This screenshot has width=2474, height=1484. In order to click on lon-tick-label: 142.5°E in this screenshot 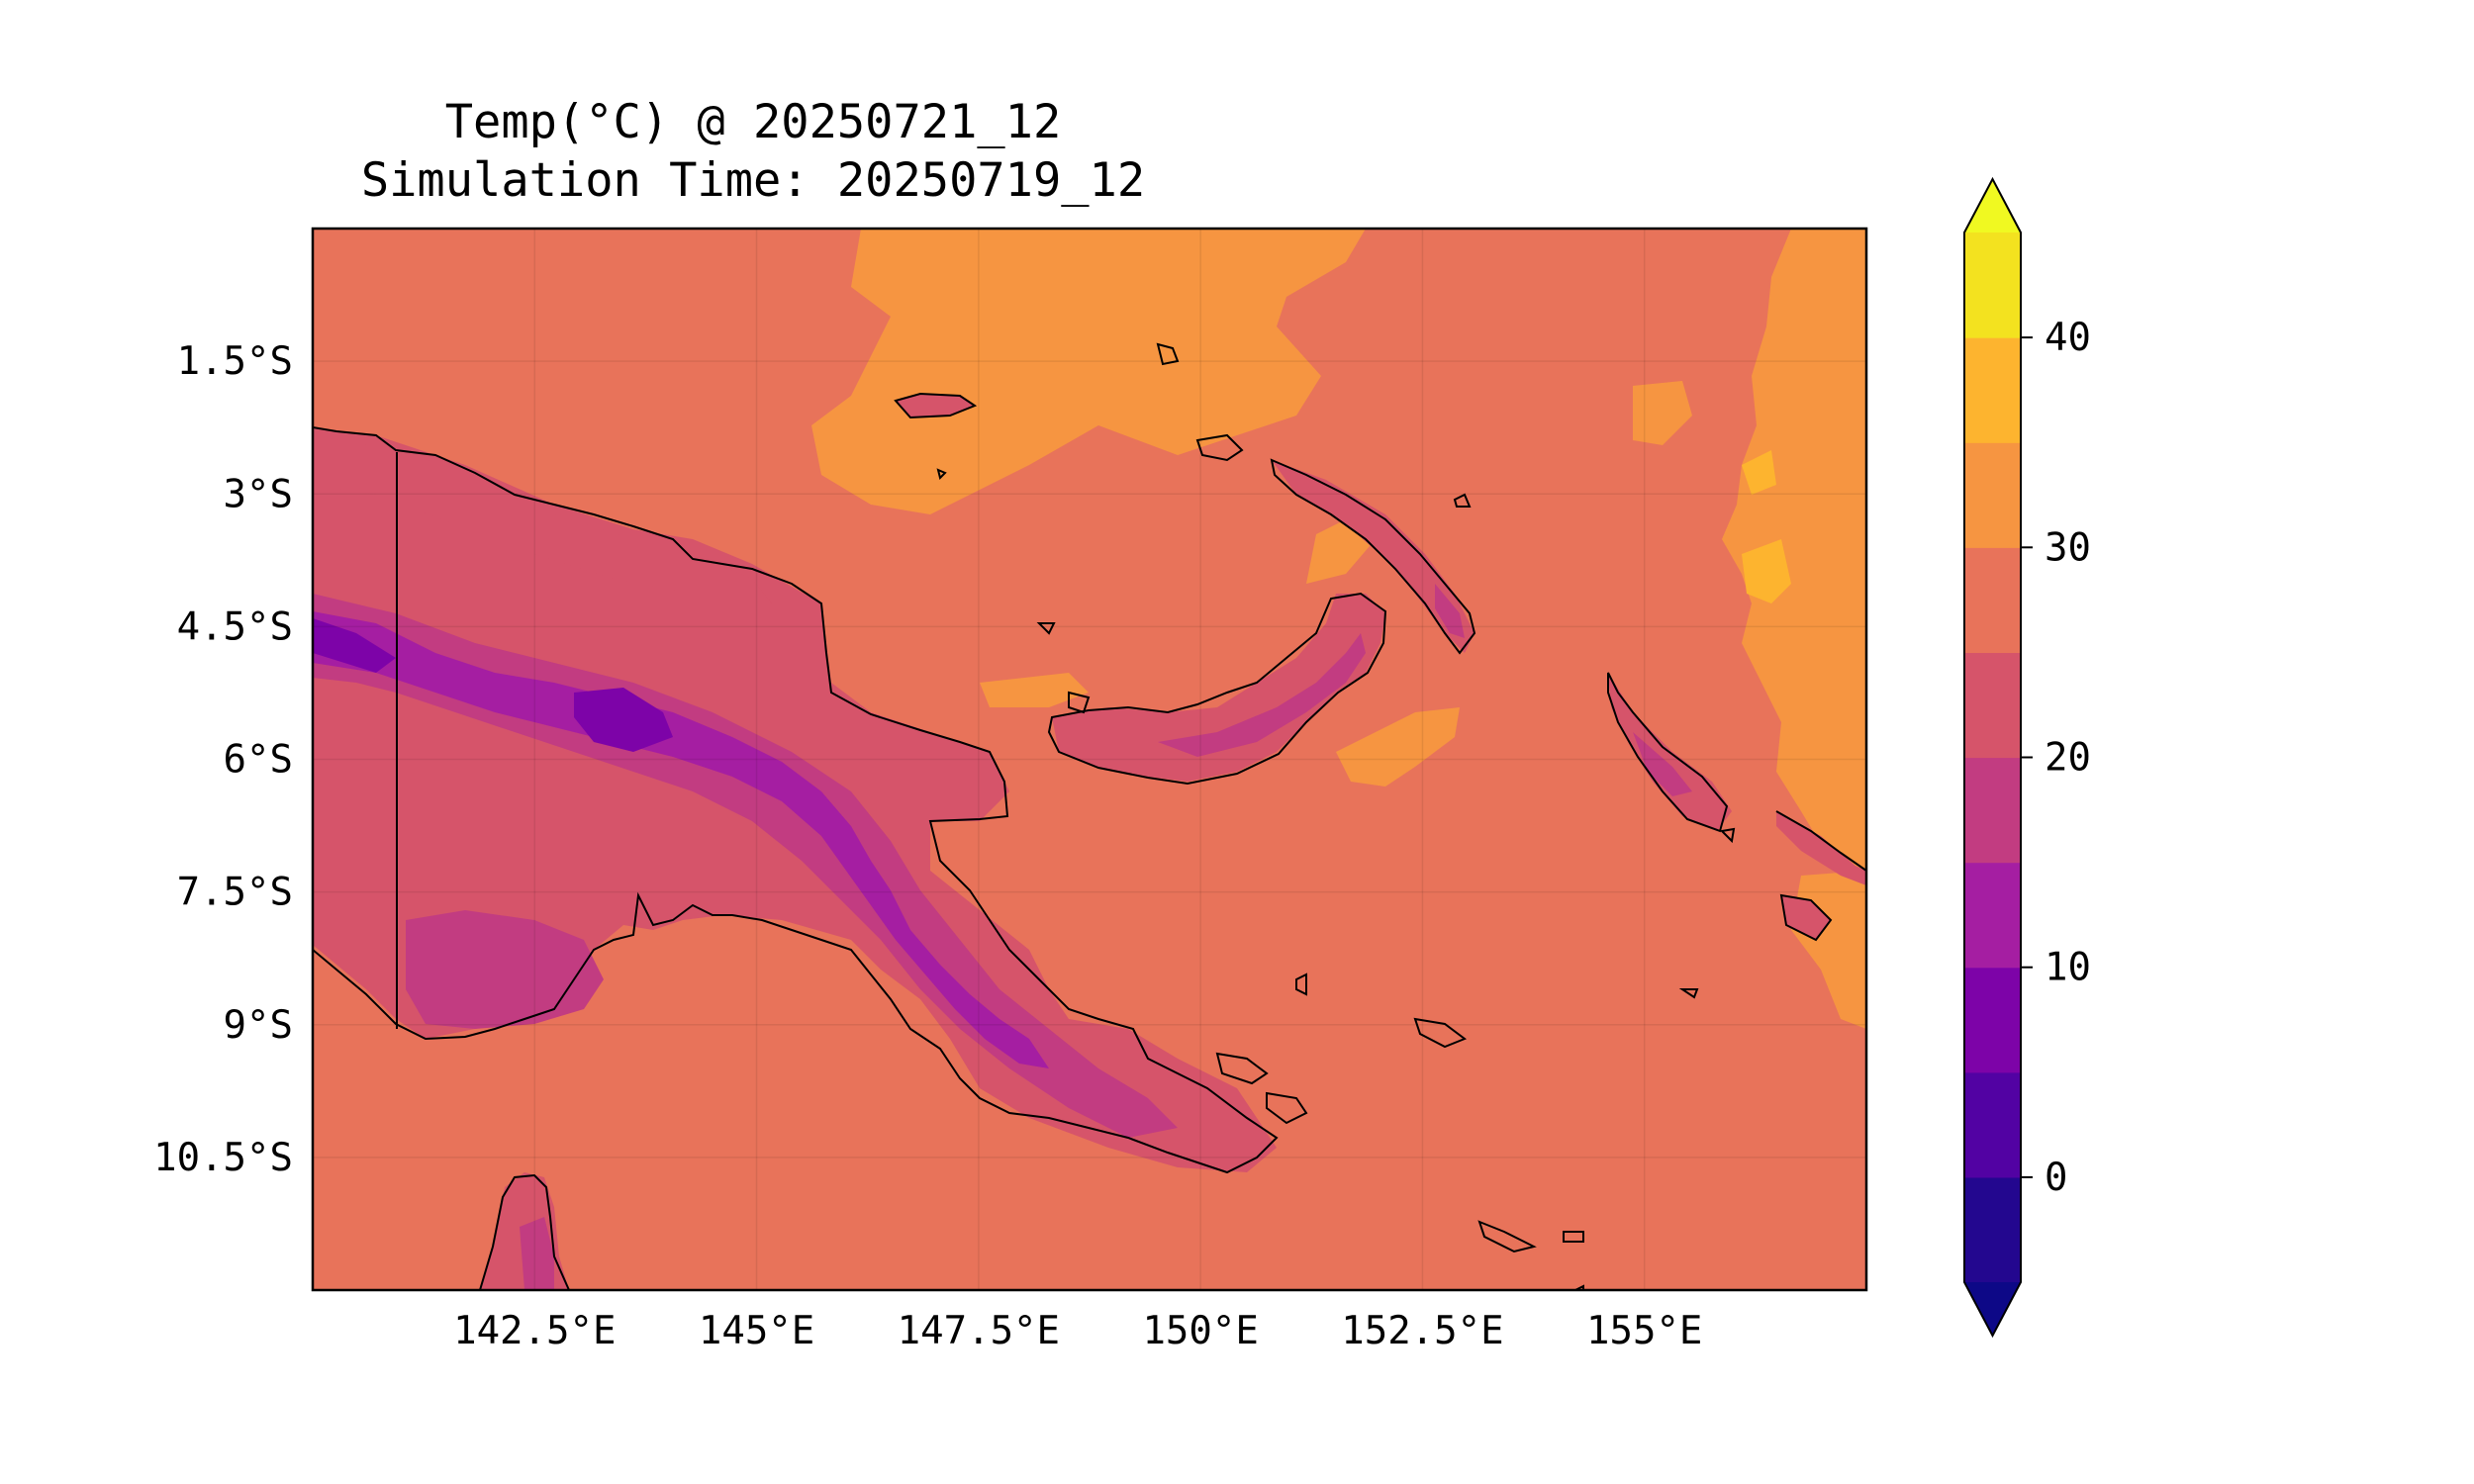, I will do `click(535, 1331)`.